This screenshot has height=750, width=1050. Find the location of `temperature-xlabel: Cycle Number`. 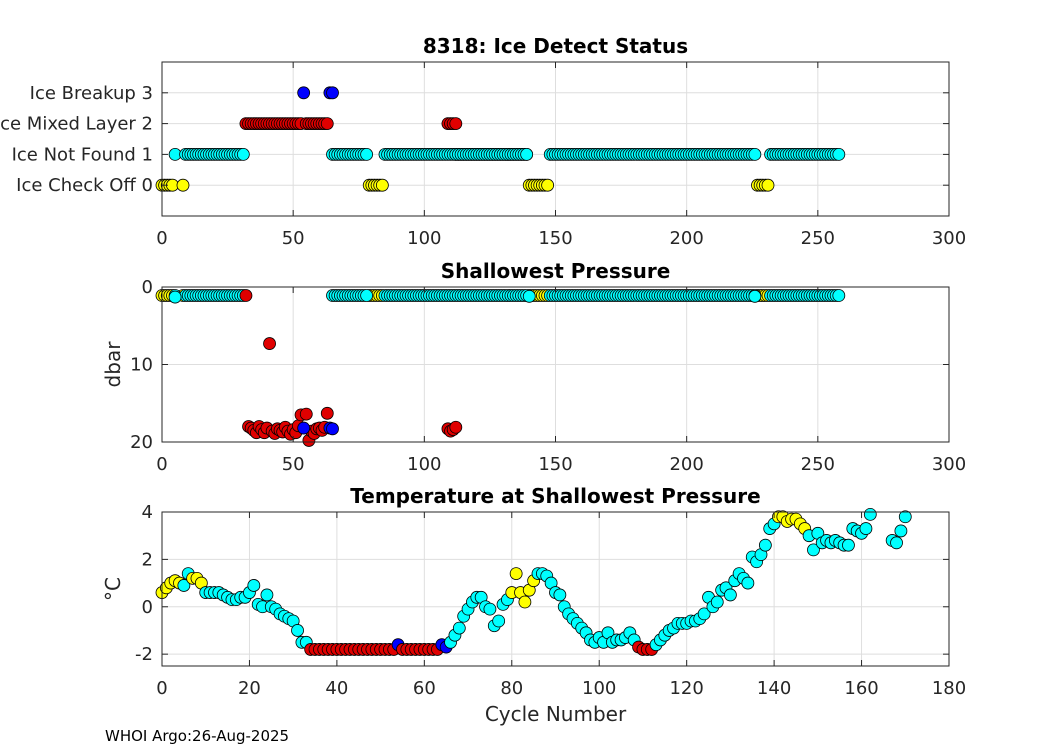

temperature-xlabel: Cycle Number is located at coordinates (556, 714).